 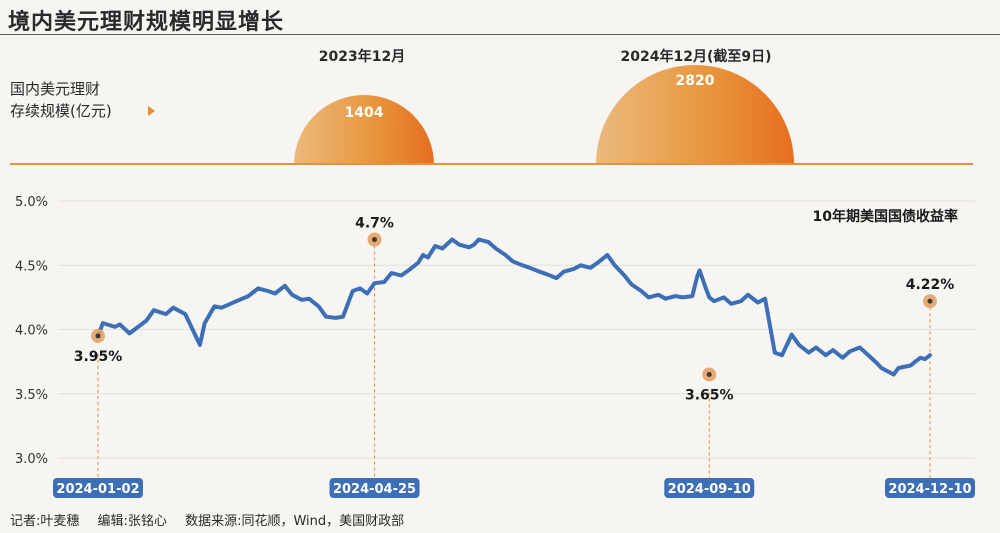 I want to click on data-label: 4.22%, so click(x=930, y=285).